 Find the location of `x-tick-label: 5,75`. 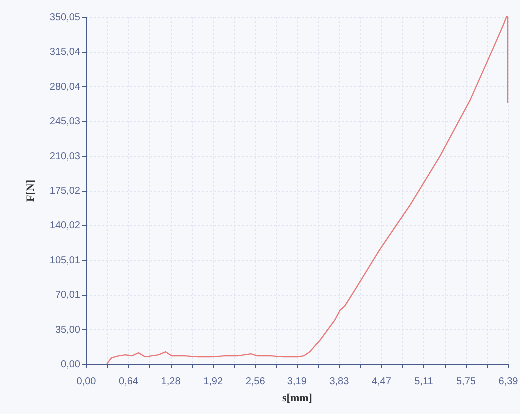

x-tick-label: 5,75 is located at coordinates (466, 382).